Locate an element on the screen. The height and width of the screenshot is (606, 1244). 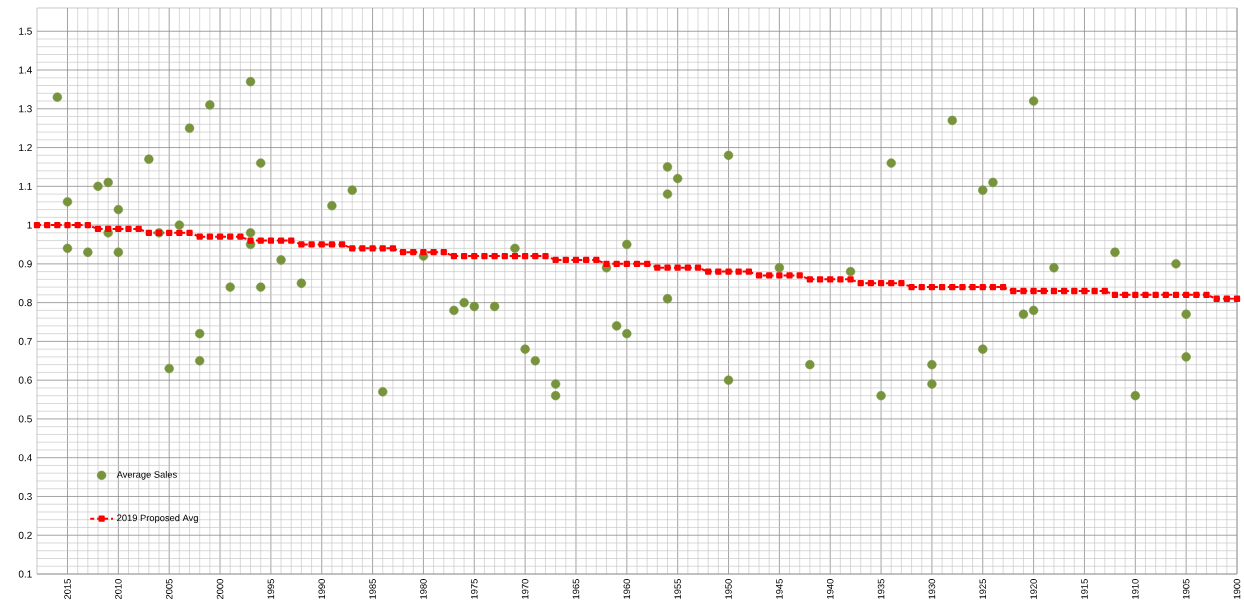
x-tick-label: 1940 is located at coordinates (830, 589).